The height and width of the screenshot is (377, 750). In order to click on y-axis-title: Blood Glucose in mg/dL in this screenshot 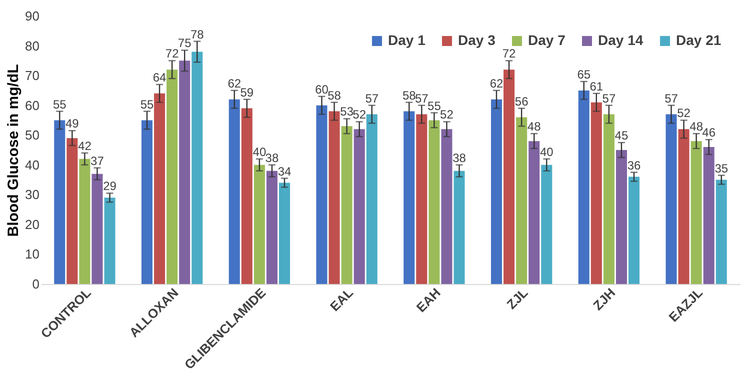, I will do `click(13, 150)`.